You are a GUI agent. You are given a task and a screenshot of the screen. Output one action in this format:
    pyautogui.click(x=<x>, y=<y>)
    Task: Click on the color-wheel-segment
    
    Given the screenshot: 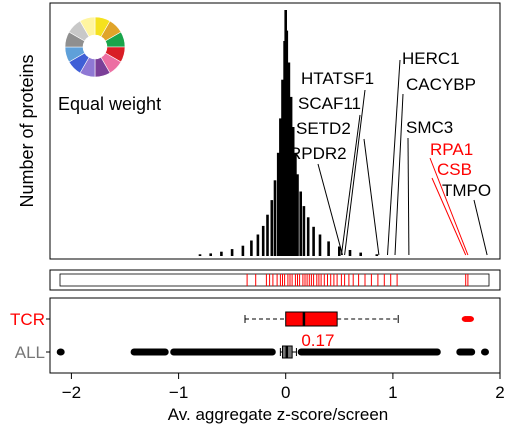 What is the action you would take?
    pyautogui.click(x=87, y=27)
    